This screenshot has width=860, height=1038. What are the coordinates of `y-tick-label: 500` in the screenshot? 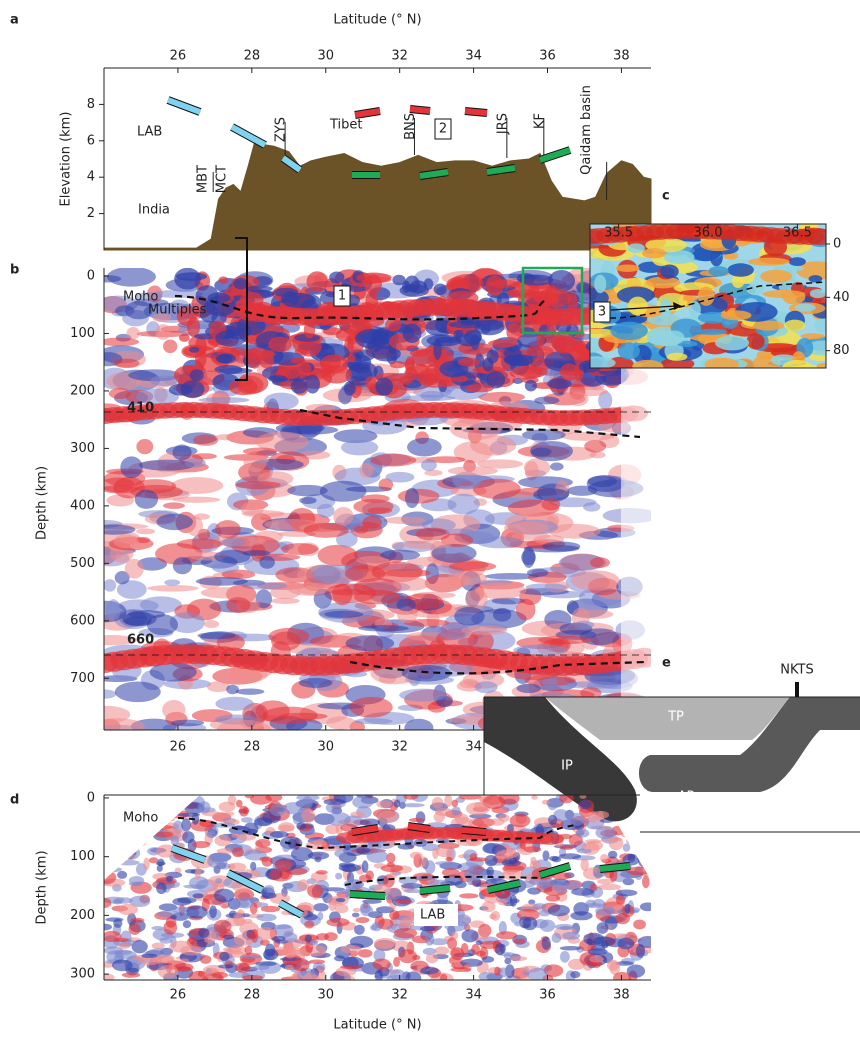 It's located at (82, 563).